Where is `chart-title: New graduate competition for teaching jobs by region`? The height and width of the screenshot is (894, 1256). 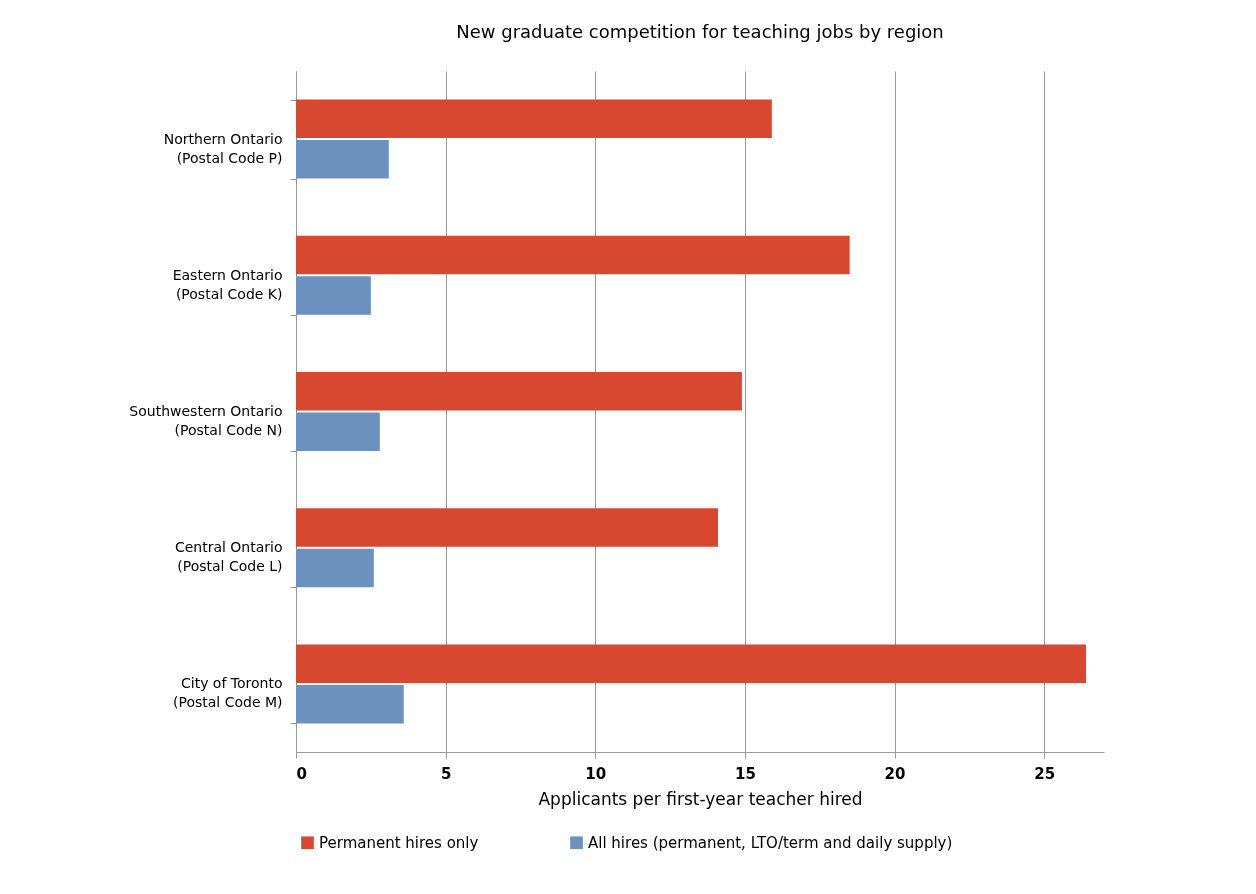 chart-title: New graduate competition for teaching jobs by region is located at coordinates (700, 31).